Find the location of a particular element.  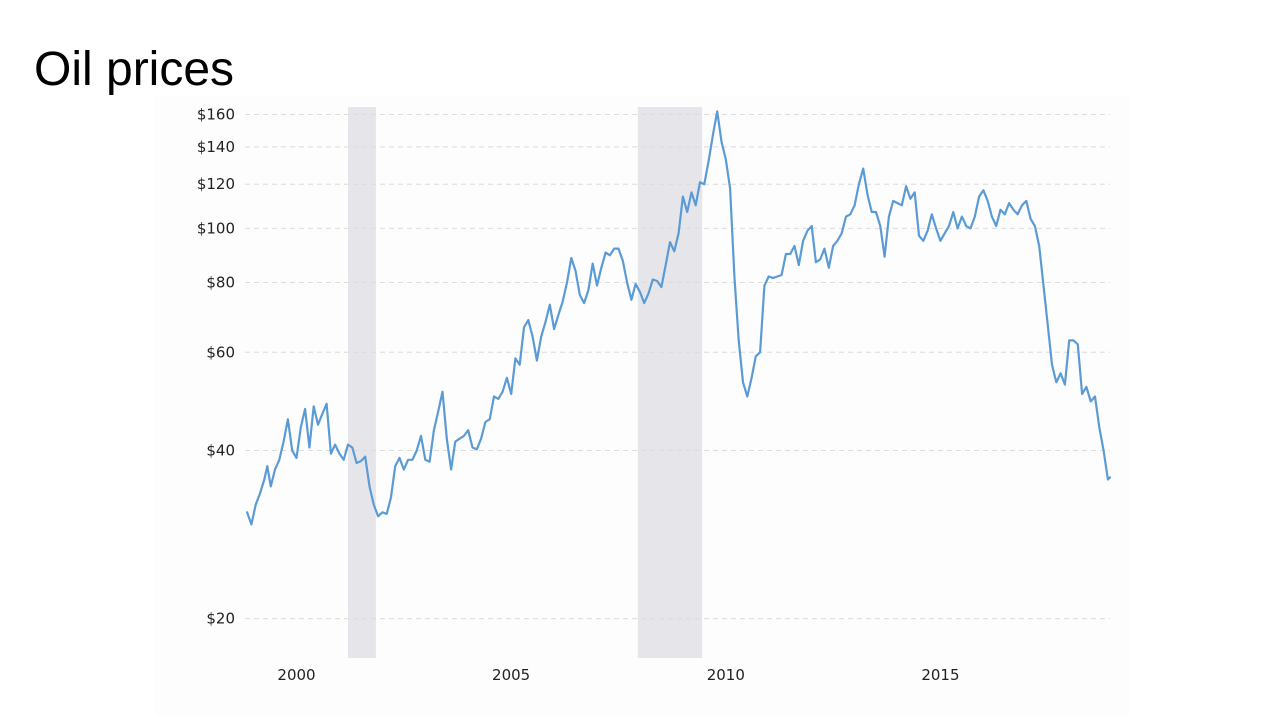

y-tick-label: $60 is located at coordinates (220, 352).